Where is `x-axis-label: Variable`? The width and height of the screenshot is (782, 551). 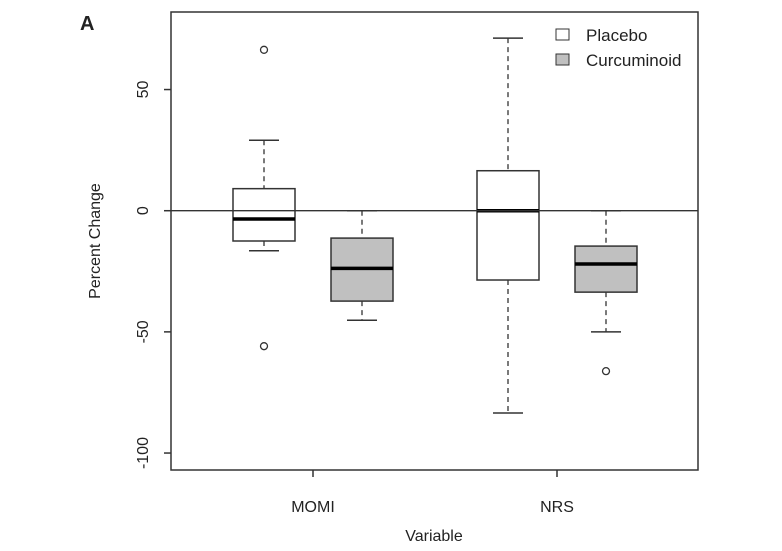
x-axis-label: Variable is located at coordinates (434, 536).